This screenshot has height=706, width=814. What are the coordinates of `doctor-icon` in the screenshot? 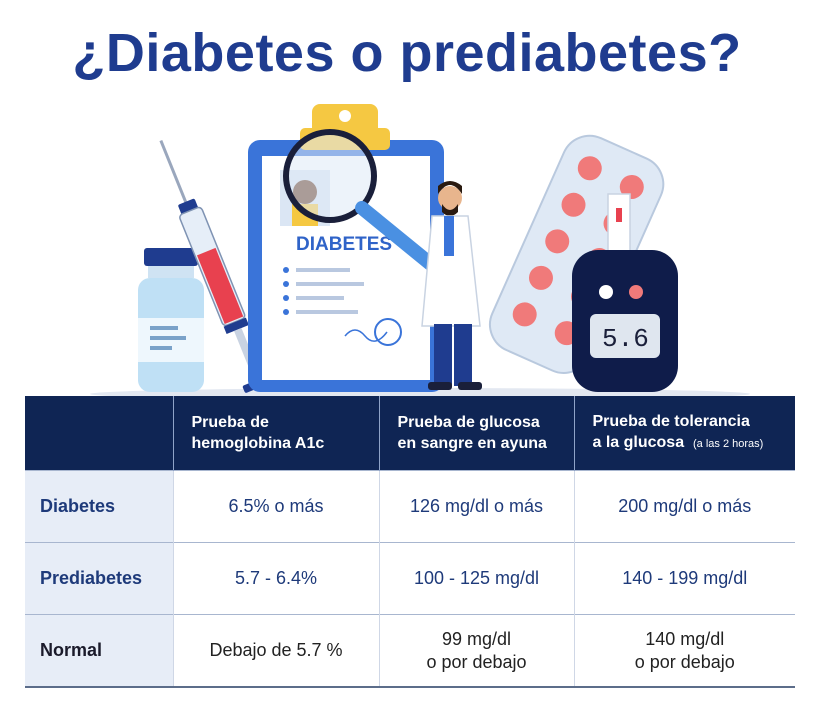 It's located at (451, 285).